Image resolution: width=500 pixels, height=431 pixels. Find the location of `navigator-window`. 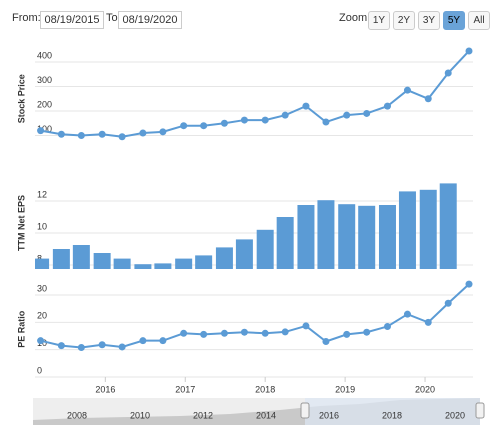

navigator-window is located at coordinates (392, 411).